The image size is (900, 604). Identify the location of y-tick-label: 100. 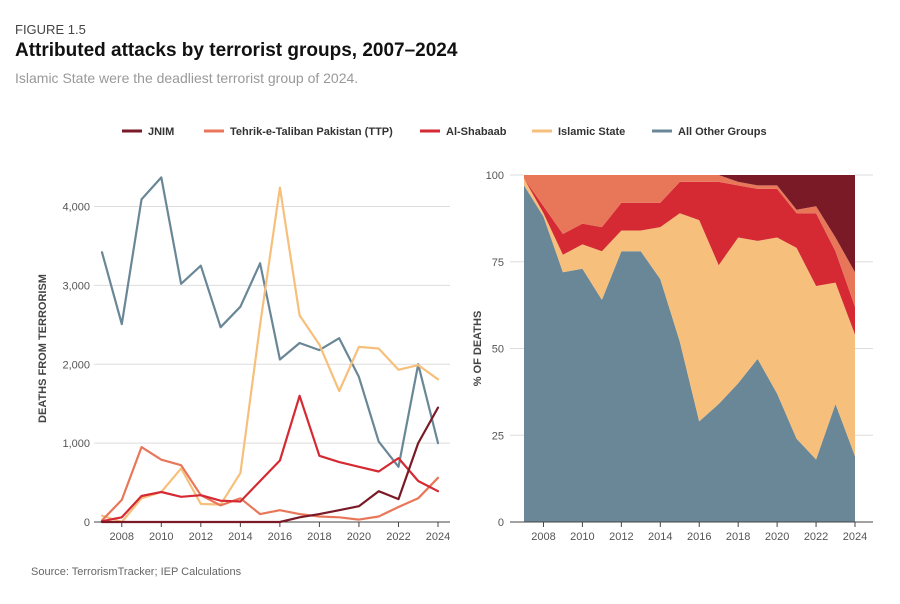
(495, 176).